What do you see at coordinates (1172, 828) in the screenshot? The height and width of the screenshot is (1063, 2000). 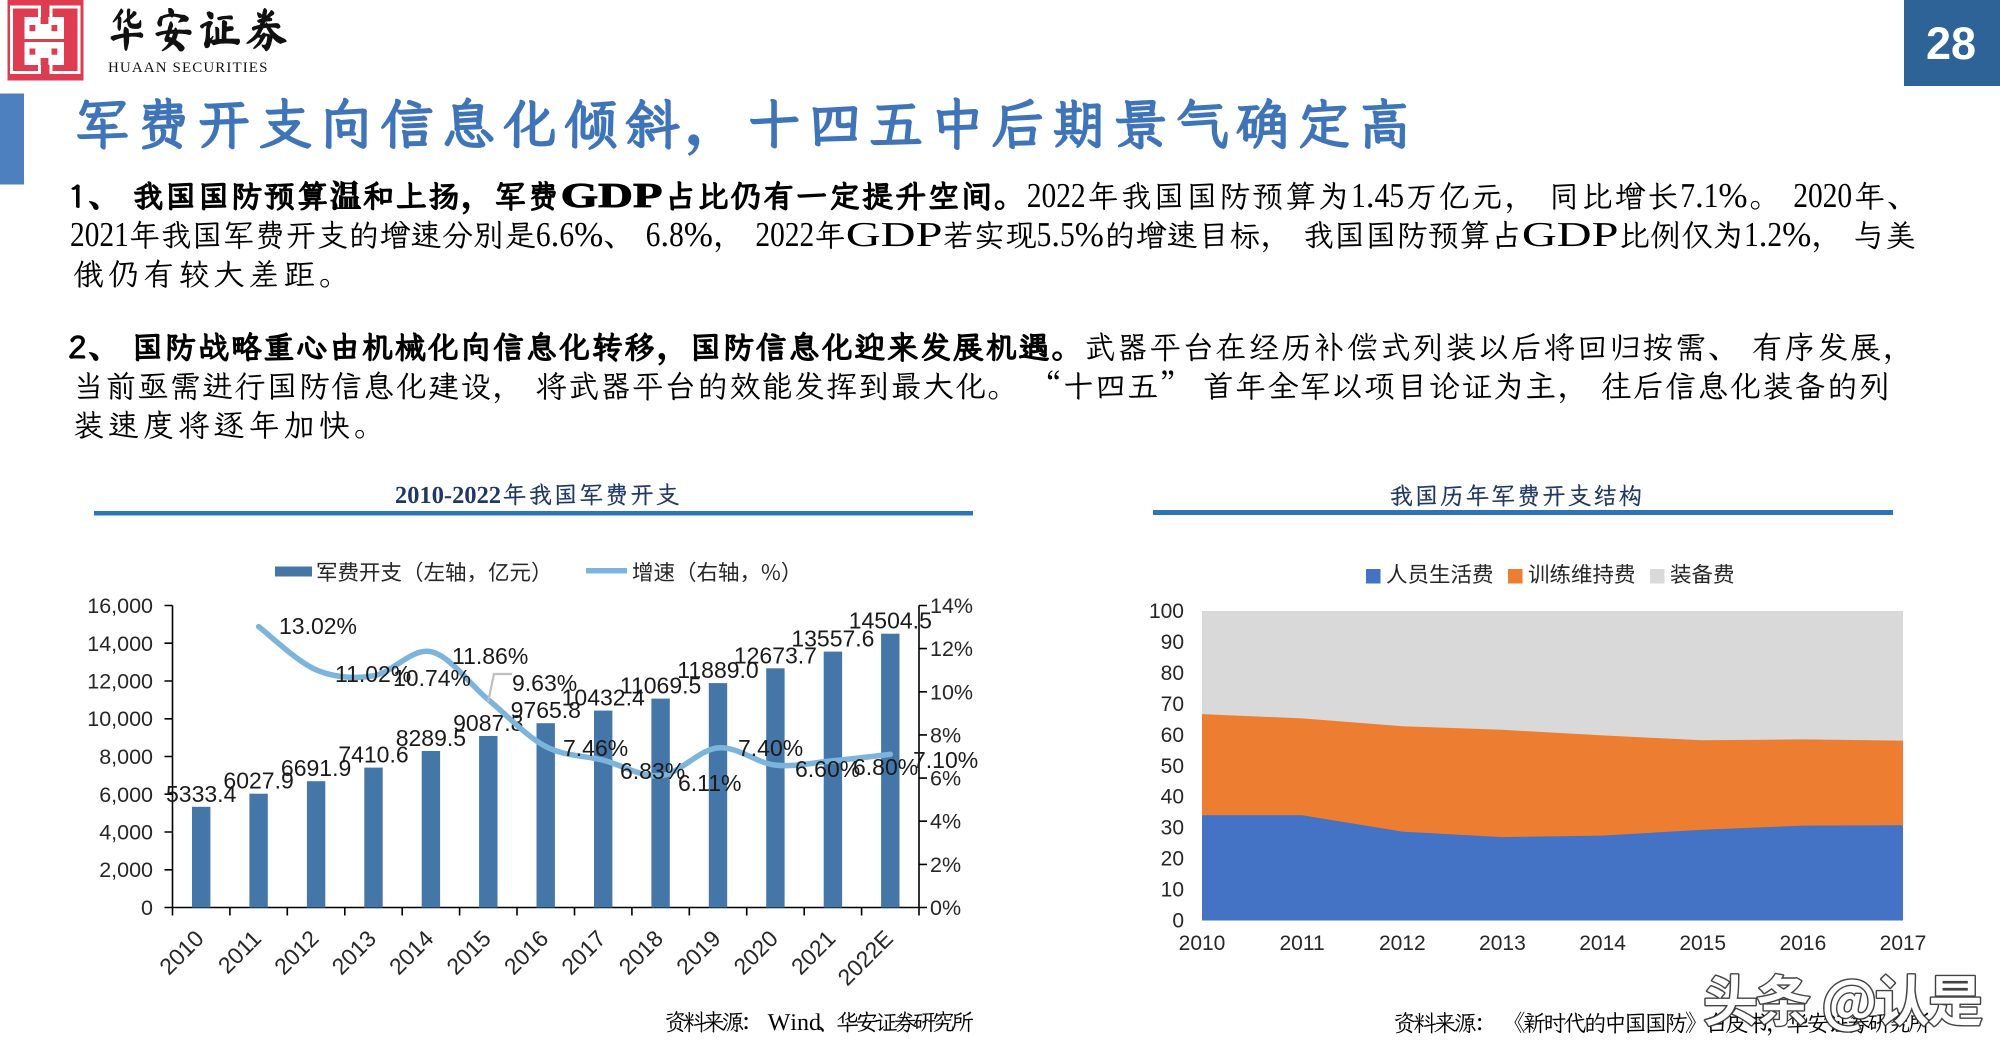 I see `svg-text: 30` at bounding box center [1172, 828].